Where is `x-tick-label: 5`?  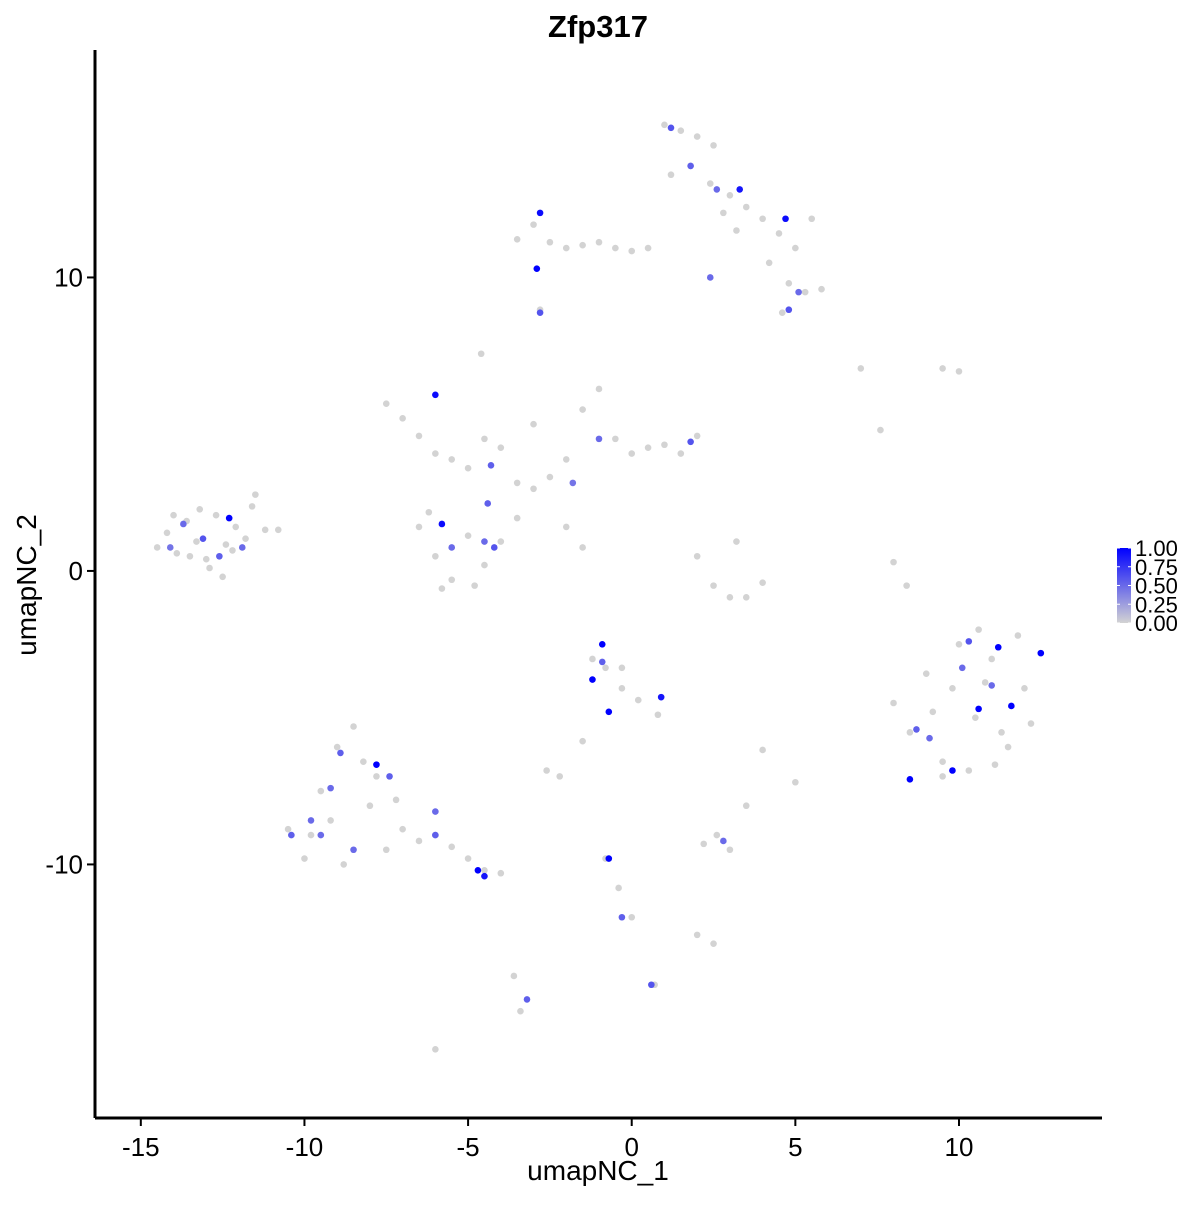 x-tick-label: 5 is located at coordinates (795, 1147).